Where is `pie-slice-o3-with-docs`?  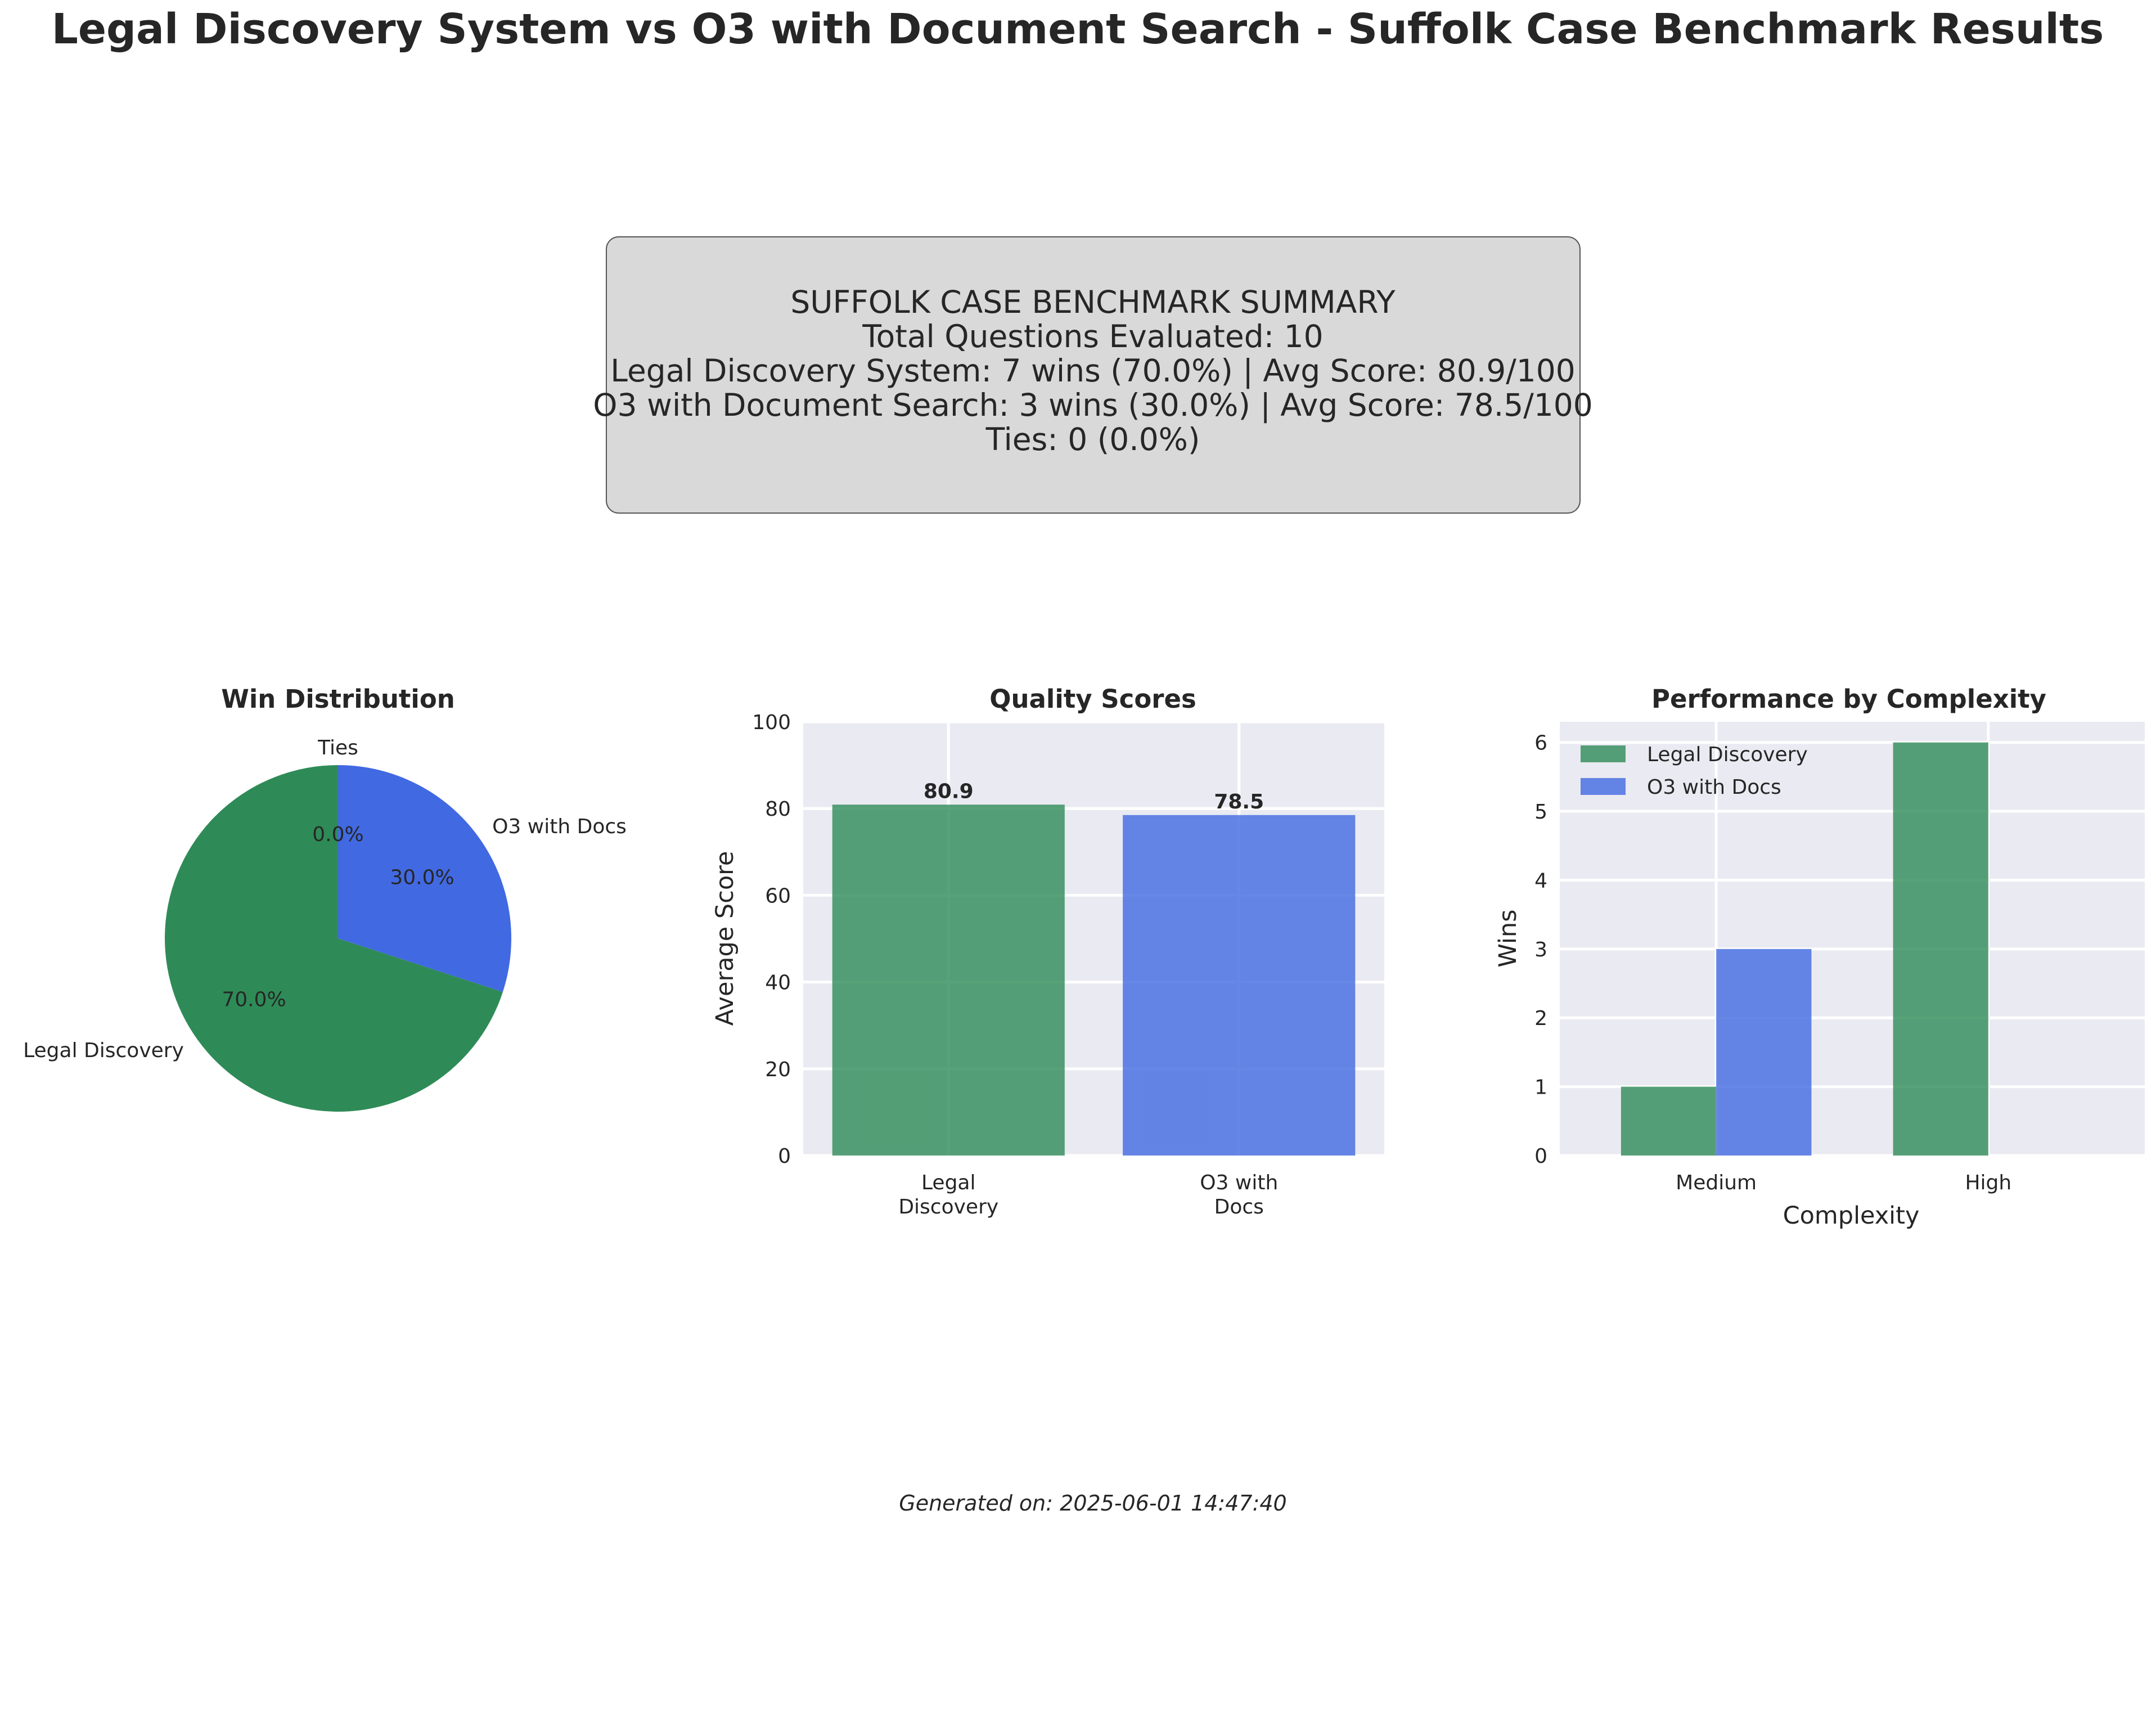
pie-slice-o3-with-docs is located at coordinates (425, 878).